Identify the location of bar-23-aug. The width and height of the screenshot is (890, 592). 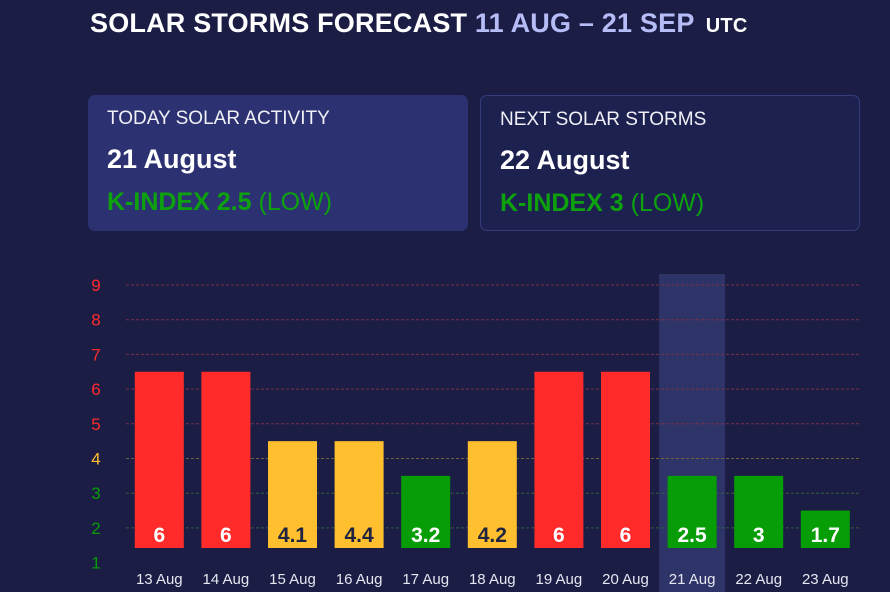
(825, 529).